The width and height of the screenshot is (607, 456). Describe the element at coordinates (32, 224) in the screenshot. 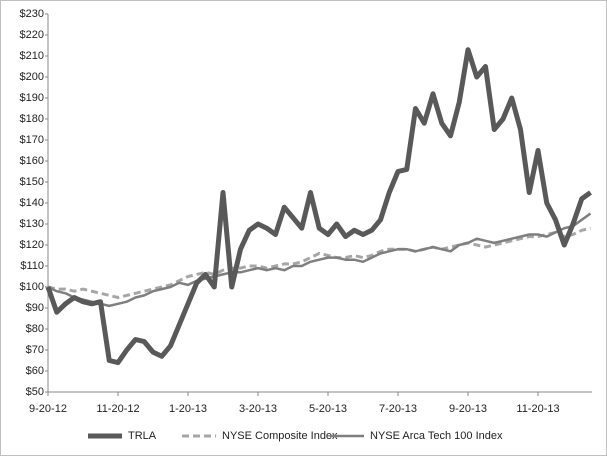

I see `y-tick-label: $130` at that location.